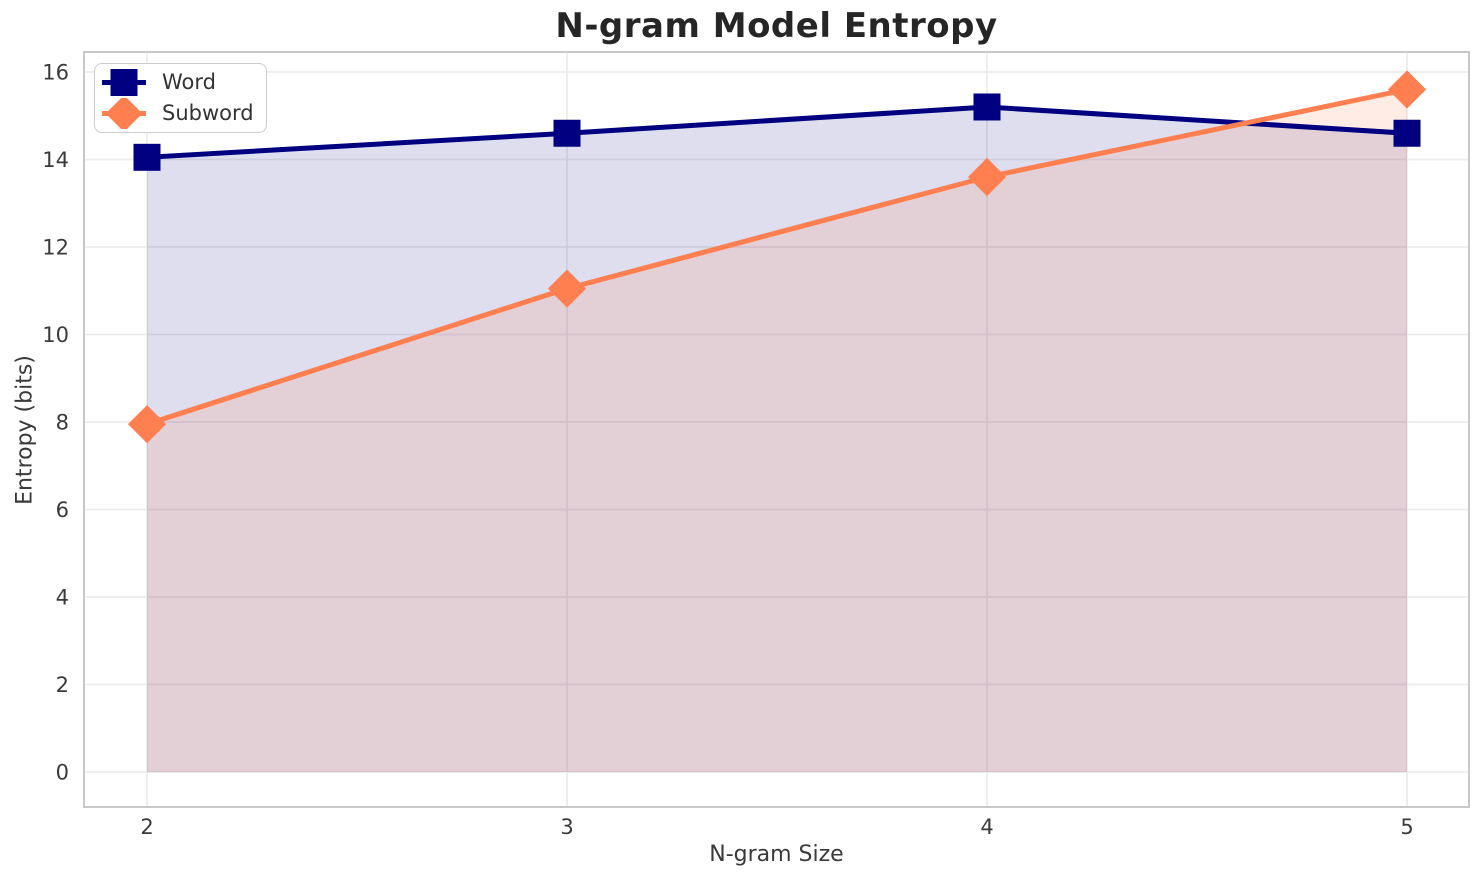 This screenshot has height=885, width=1484. Describe the element at coordinates (62, 685) in the screenshot. I see `y-tick-label: 2` at that location.